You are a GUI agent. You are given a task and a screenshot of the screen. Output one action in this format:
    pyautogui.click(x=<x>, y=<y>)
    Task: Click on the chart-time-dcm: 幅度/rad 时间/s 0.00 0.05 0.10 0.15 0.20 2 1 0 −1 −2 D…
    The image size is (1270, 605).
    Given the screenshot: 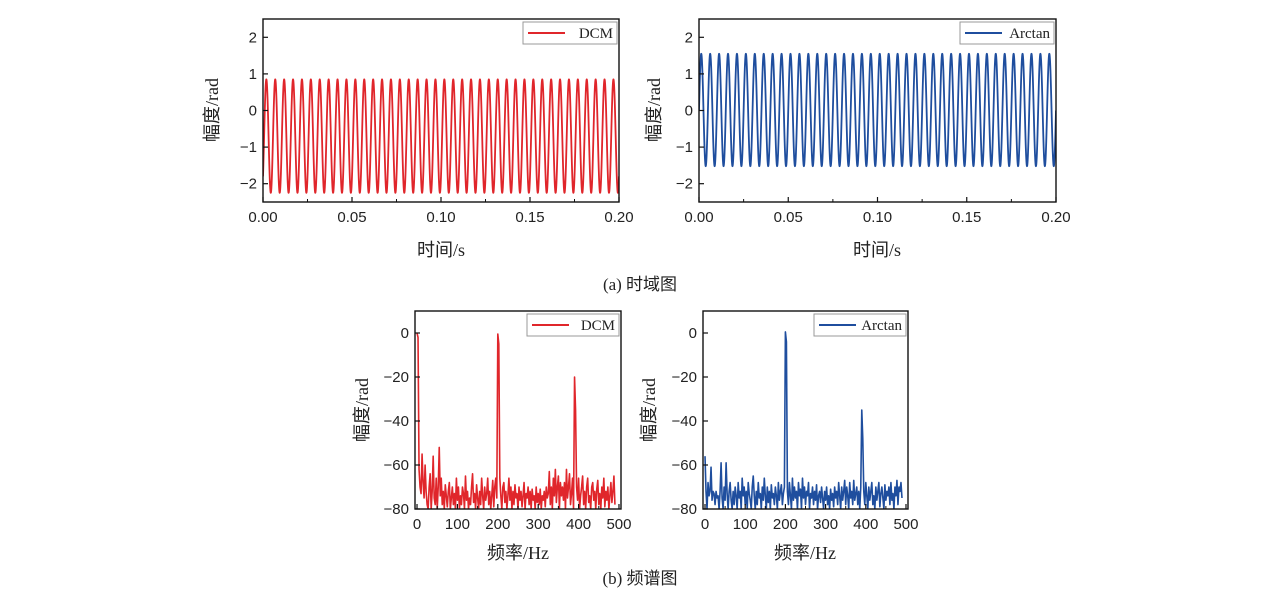 What is the action you would take?
    pyautogui.click(x=418, y=139)
    